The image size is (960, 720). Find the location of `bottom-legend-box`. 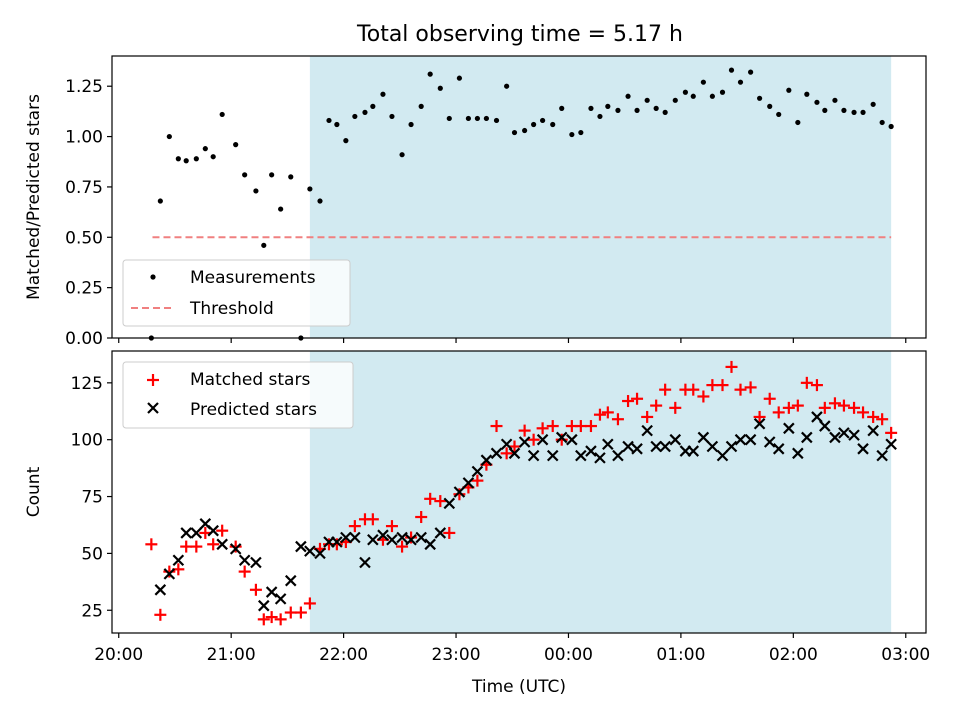

bottom-legend-box is located at coordinates (238, 395).